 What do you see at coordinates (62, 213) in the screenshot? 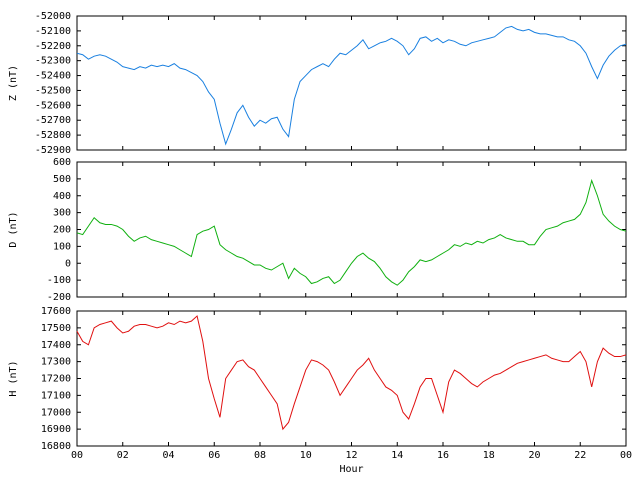
I see `y-tick-label: 300` at bounding box center [62, 213].